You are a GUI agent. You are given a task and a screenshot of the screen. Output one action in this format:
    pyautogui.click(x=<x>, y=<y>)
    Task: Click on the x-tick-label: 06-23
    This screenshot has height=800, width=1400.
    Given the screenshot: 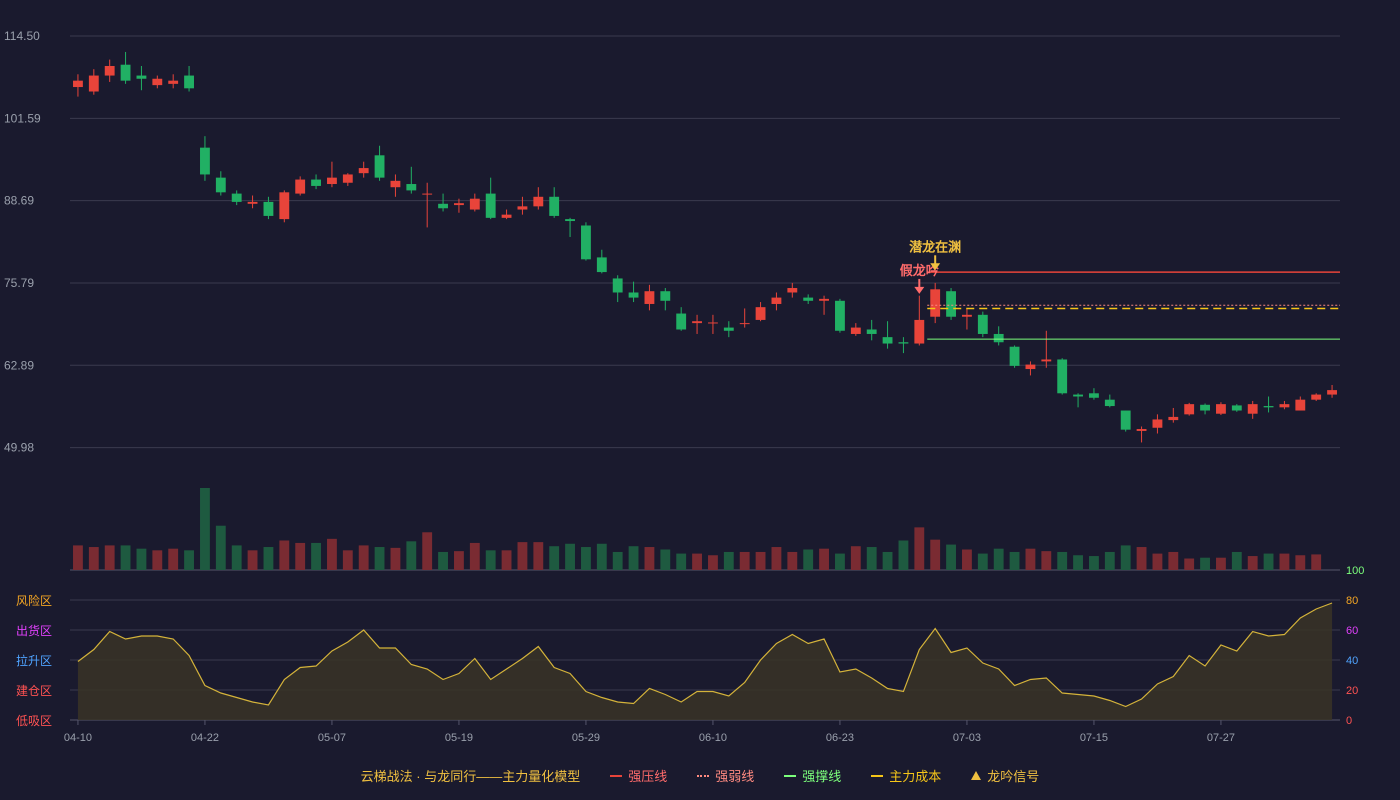 What is the action you would take?
    pyautogui.click(x=840, y=738)
    